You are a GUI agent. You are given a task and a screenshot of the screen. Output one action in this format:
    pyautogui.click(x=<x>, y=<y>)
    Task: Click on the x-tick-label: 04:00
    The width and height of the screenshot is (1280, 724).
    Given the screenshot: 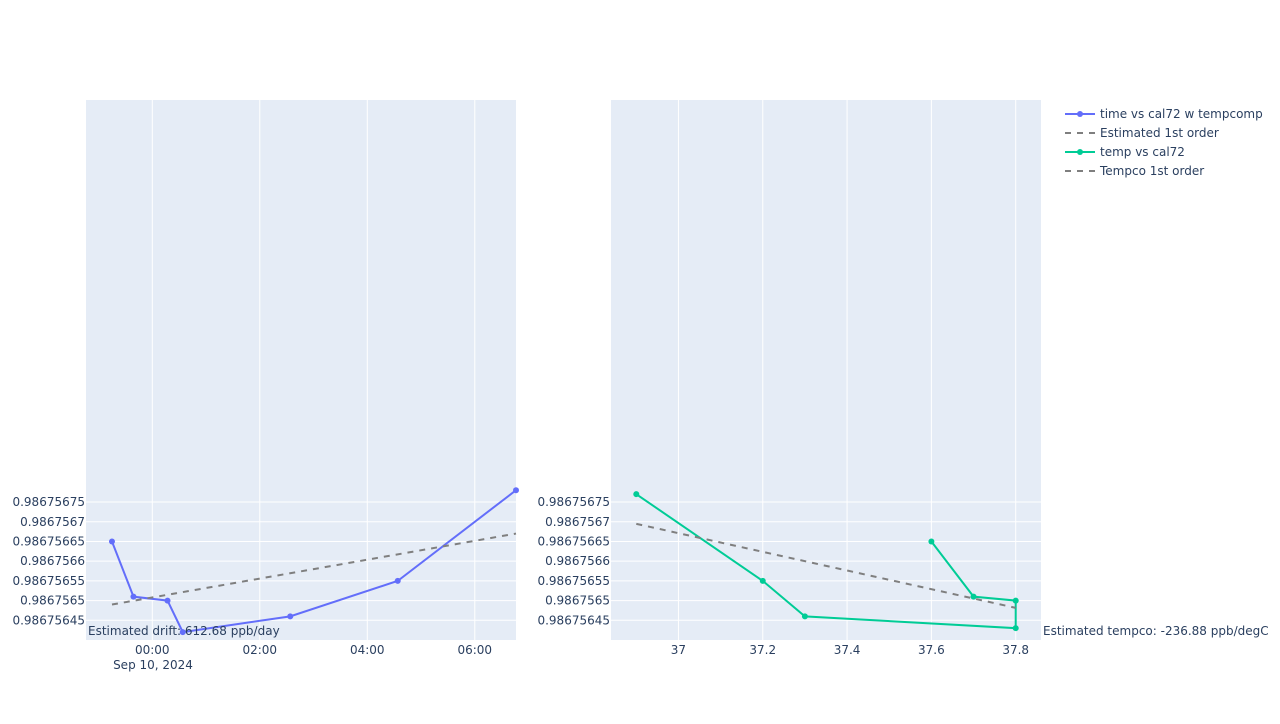 What is the action you would take?
    pyautogui.click(x=367, y=650)
    